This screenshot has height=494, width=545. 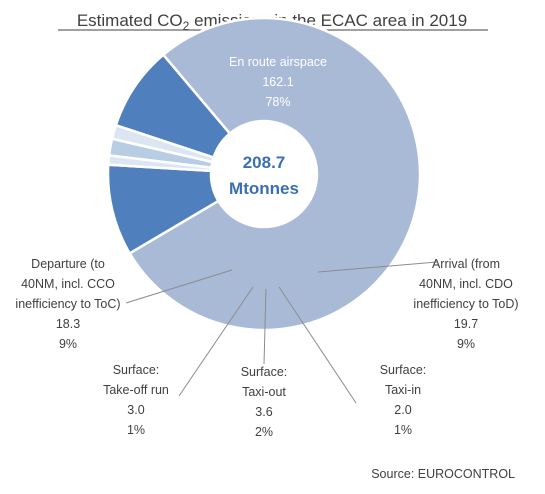 I want to click on slice-name-surface-taxi-in: Taxi-in, so click(x=403, y=390).